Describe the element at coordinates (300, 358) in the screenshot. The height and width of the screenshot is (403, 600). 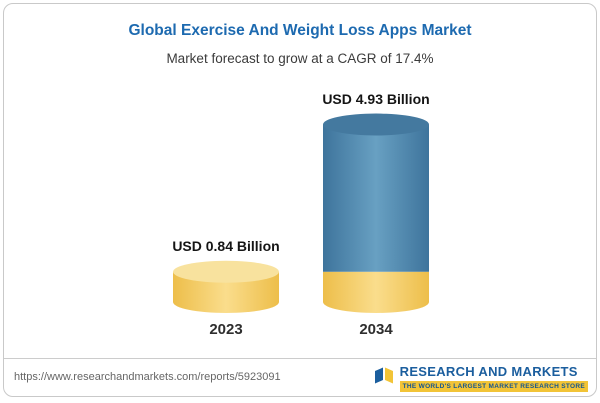
I see `footer-divider` at that location.